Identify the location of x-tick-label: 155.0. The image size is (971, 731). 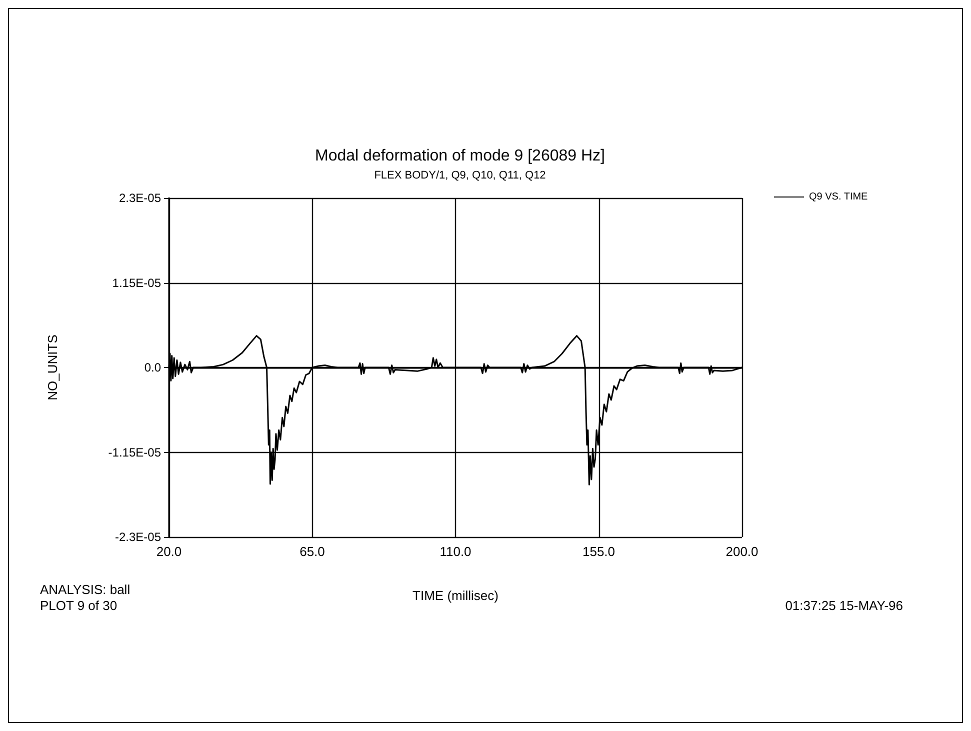
(599, 551).